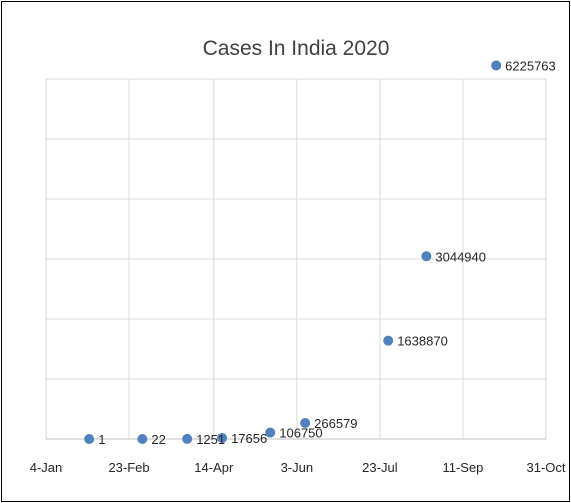  Describe the element at coordinates (249, 438) in the screenshot. I see `data-label: 17656` at that location.